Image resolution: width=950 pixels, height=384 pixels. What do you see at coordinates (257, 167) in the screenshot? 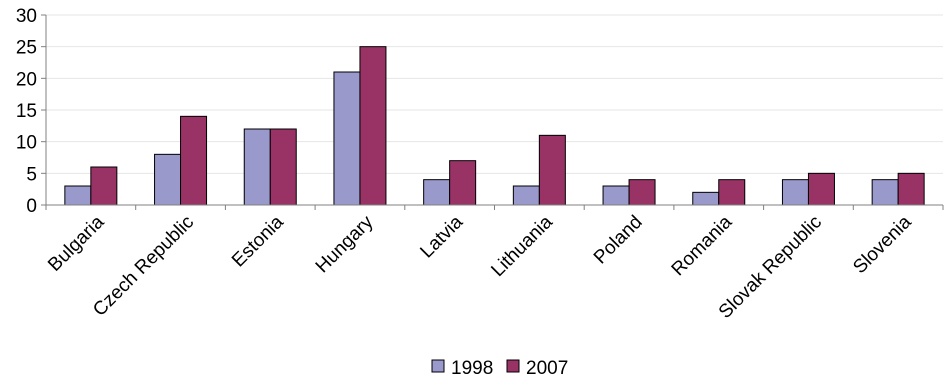
I see `bar-1998-estonia` at bounding box center [257, 167].